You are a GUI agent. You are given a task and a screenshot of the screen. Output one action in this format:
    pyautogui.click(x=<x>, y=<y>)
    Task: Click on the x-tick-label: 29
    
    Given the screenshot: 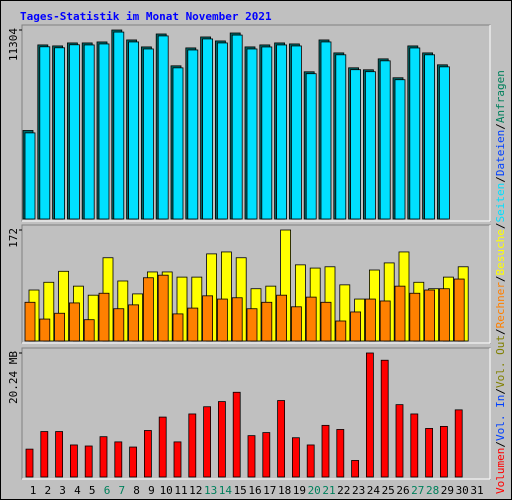 What is the action you would take?
    pyautogui.click(x=447, y=490)
    